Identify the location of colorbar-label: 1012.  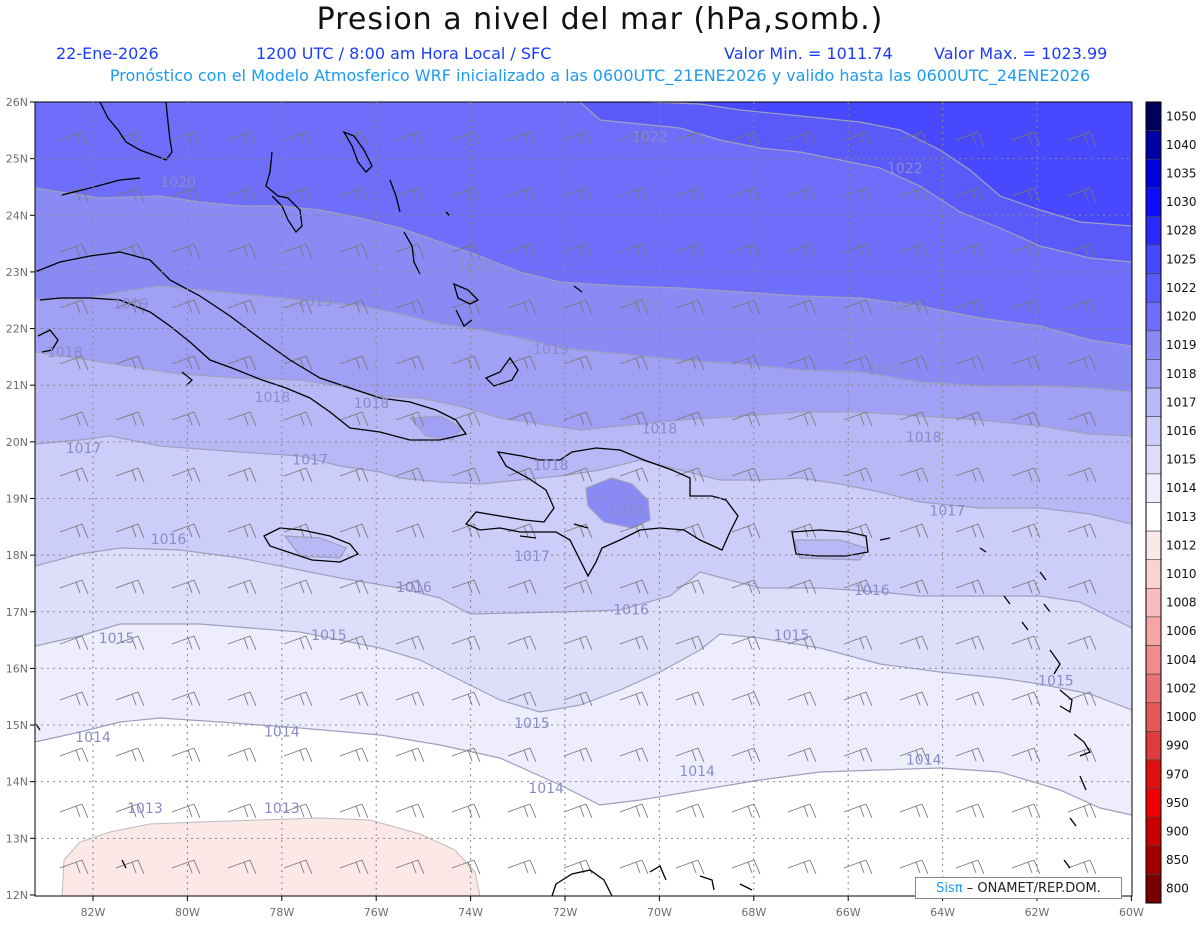
(1181, 545).